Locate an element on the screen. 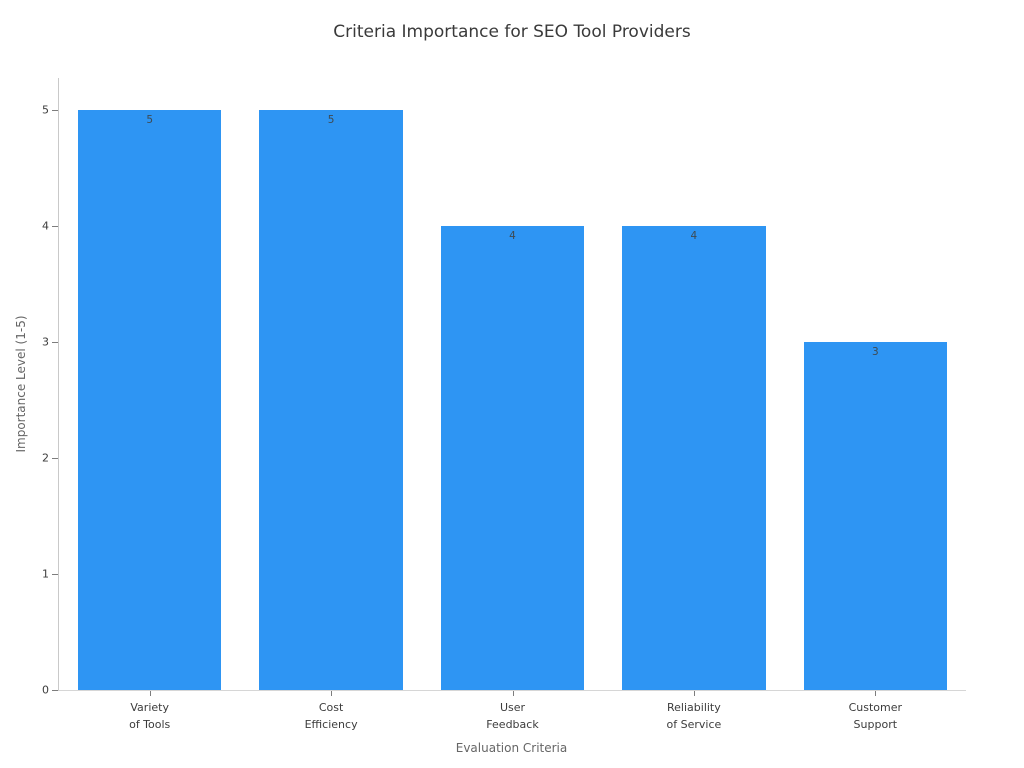  bar-1: 5 is located at coordinates (150, 400).